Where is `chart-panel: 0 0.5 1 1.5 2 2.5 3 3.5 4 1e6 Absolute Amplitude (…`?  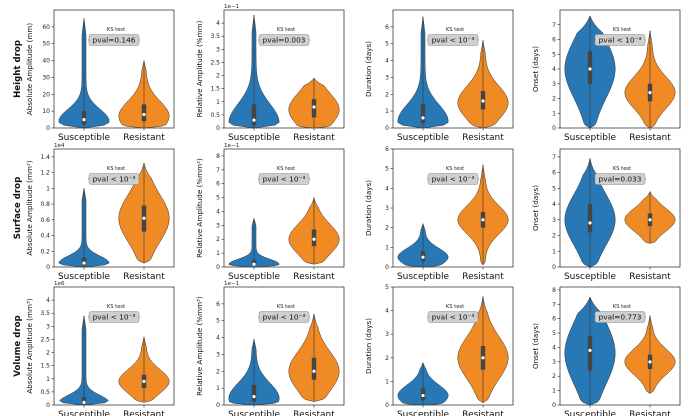
chart-panel: 0 0.5 1 1.5 2 2.5 3 3.5 4 1e6 Absolute Amplitude (… is located at coordinates (100, 348).